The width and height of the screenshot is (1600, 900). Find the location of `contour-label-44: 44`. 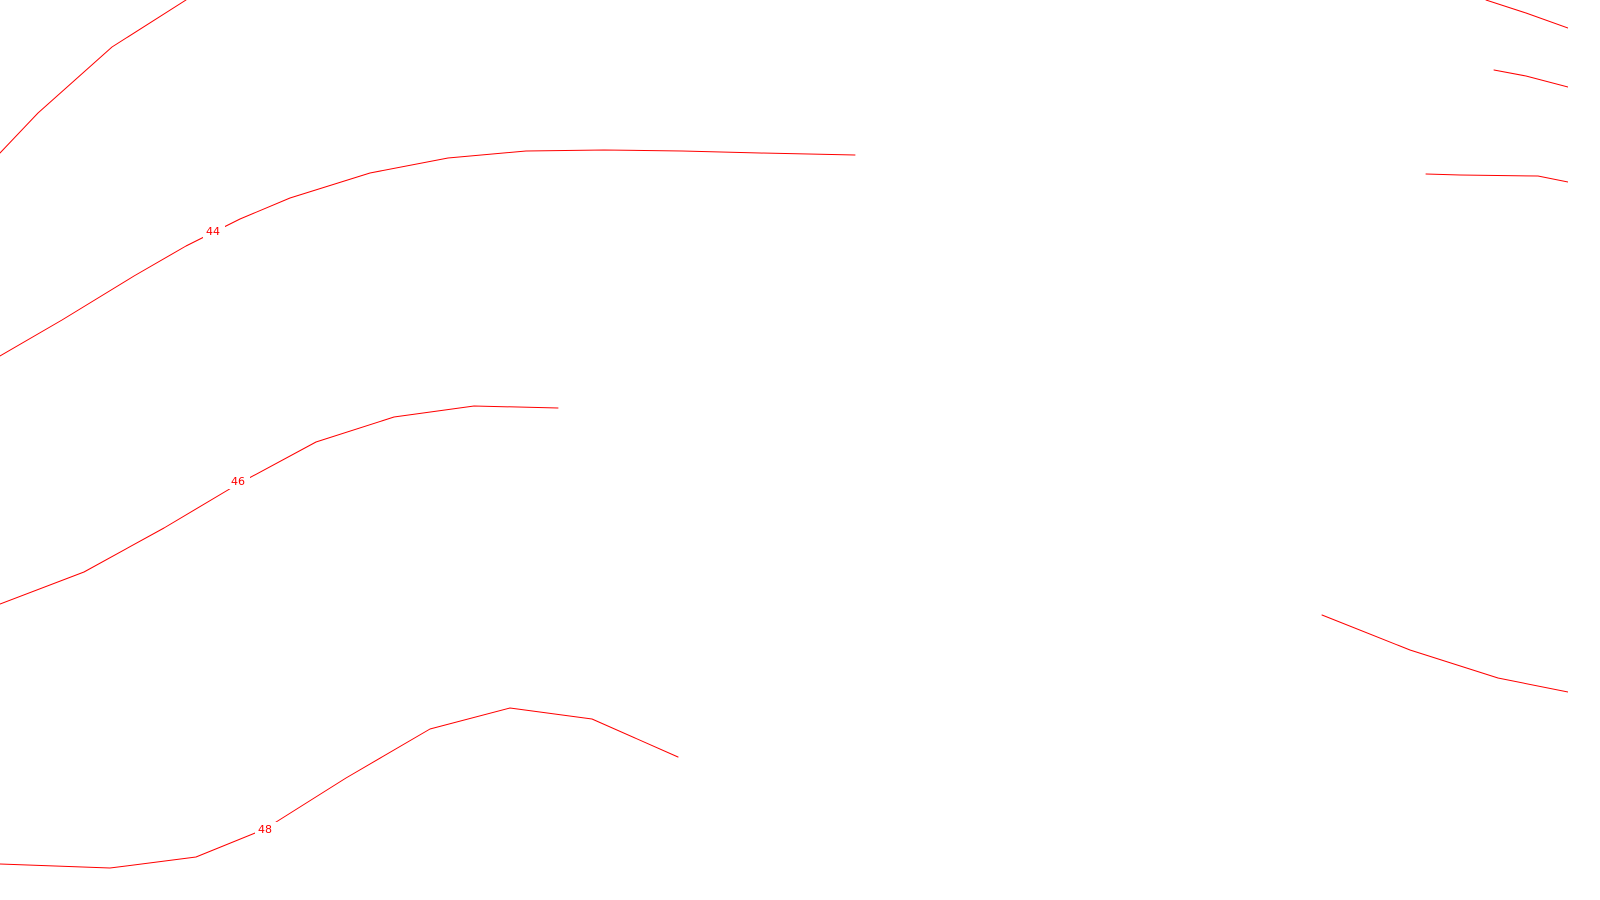

contour-label-44: 44 is located at coordinates (213, 231).